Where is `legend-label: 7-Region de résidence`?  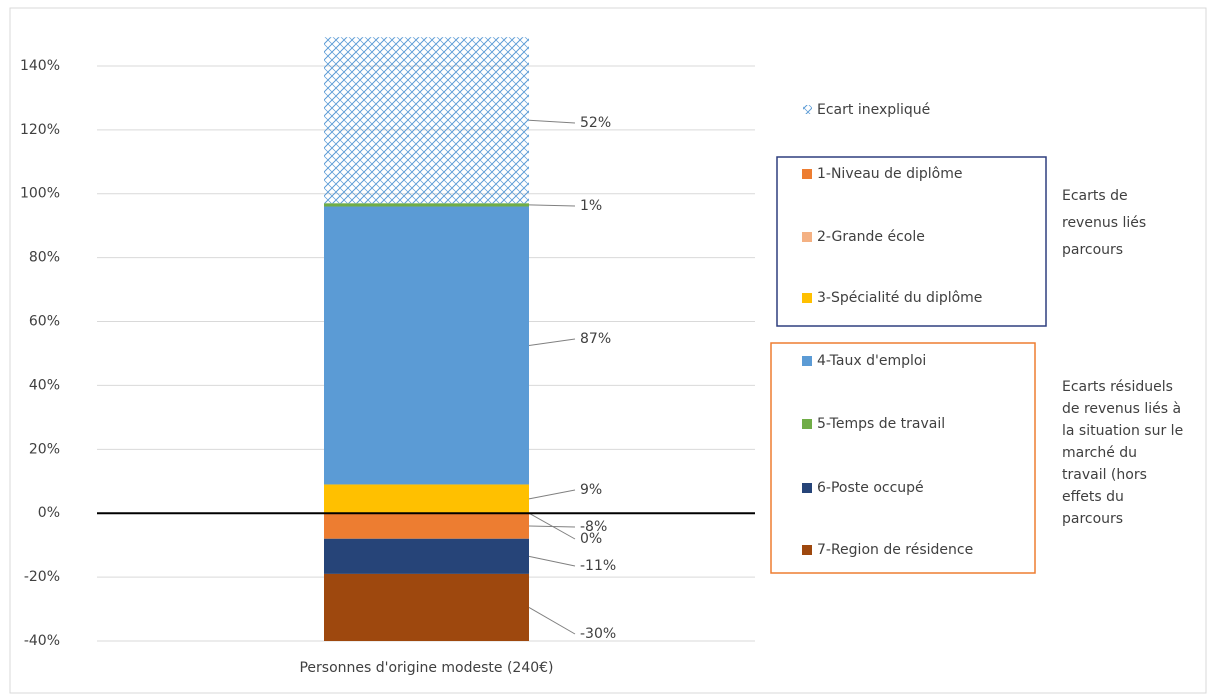 legend-label: 7-Region de résidence is located at coordinates (895, 550).